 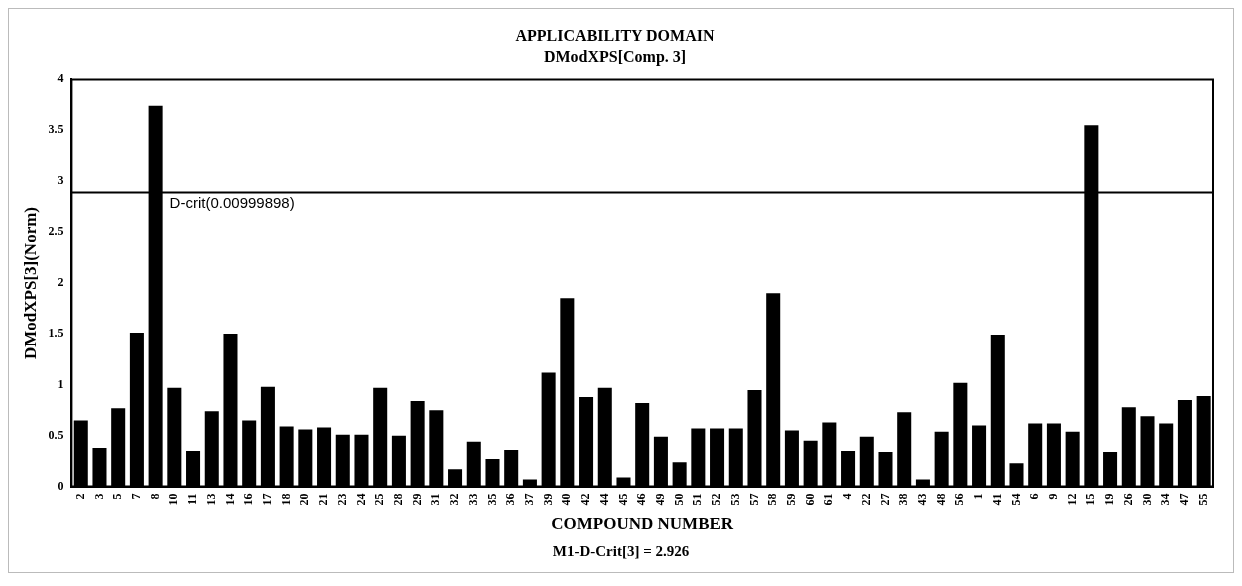 What do you see at coordinates (360, 499) in the screenshot?
I see `x-tick-label: 24` at bounding box center [360, 499].